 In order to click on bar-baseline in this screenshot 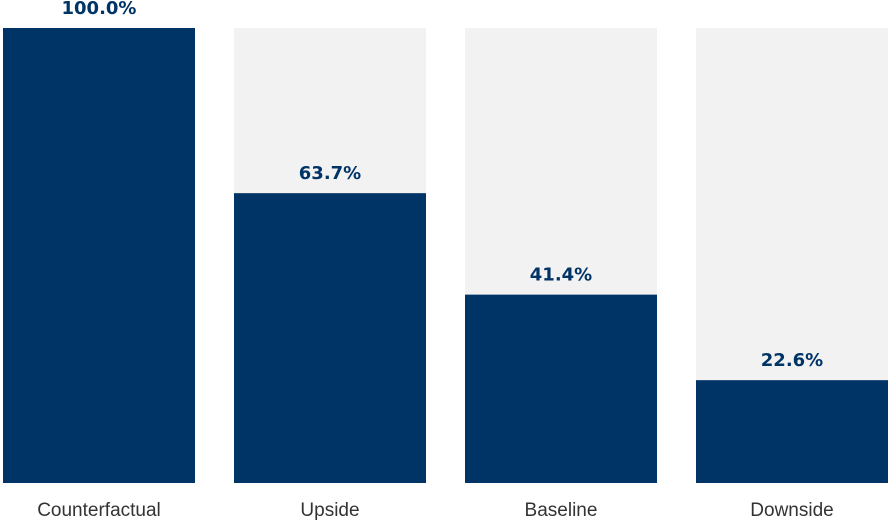, I will do `click(561, 388)`.